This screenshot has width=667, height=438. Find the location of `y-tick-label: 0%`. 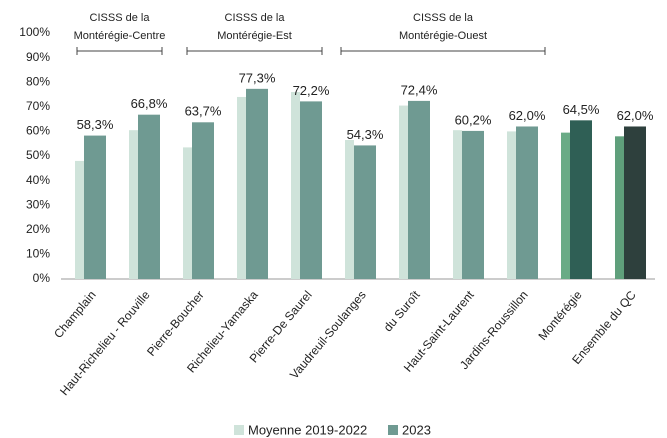

y-tick-label: 0% is located at coordinates (42, 278).